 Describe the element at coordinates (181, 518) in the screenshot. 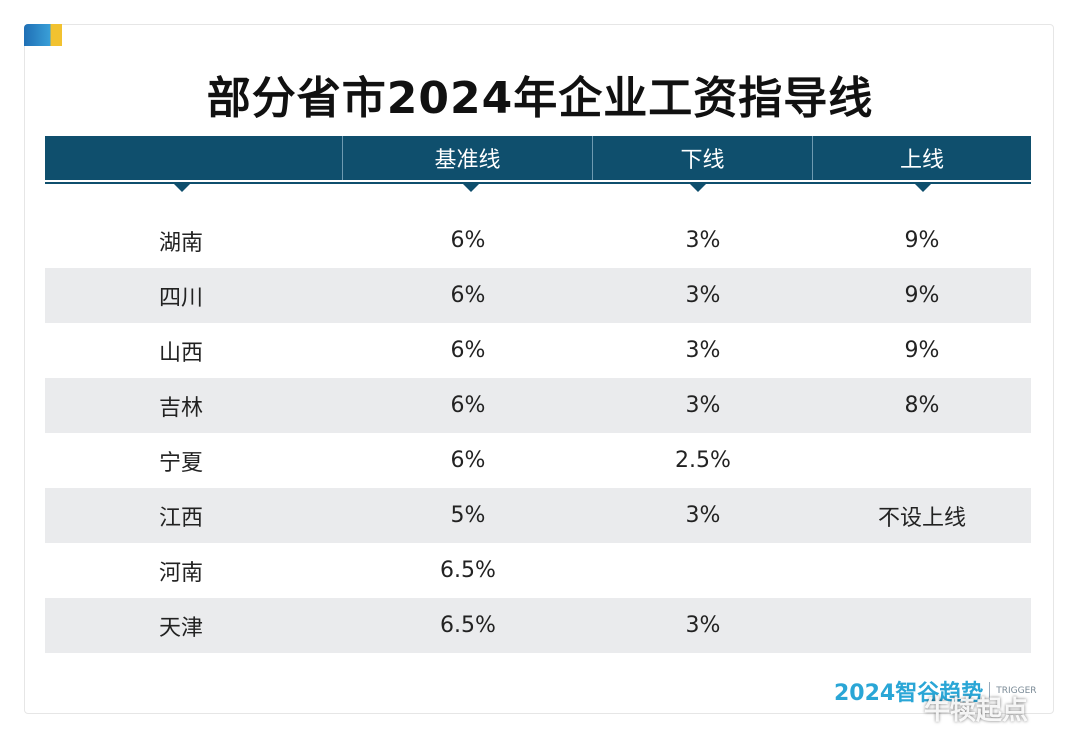

I see `province-cell: 江西` at that location.